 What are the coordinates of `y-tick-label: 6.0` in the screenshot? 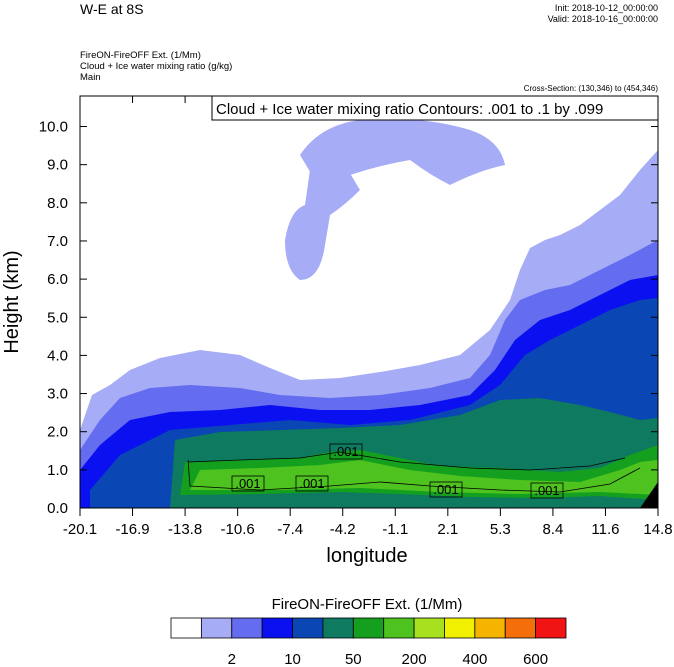 It's located at (57, 279).